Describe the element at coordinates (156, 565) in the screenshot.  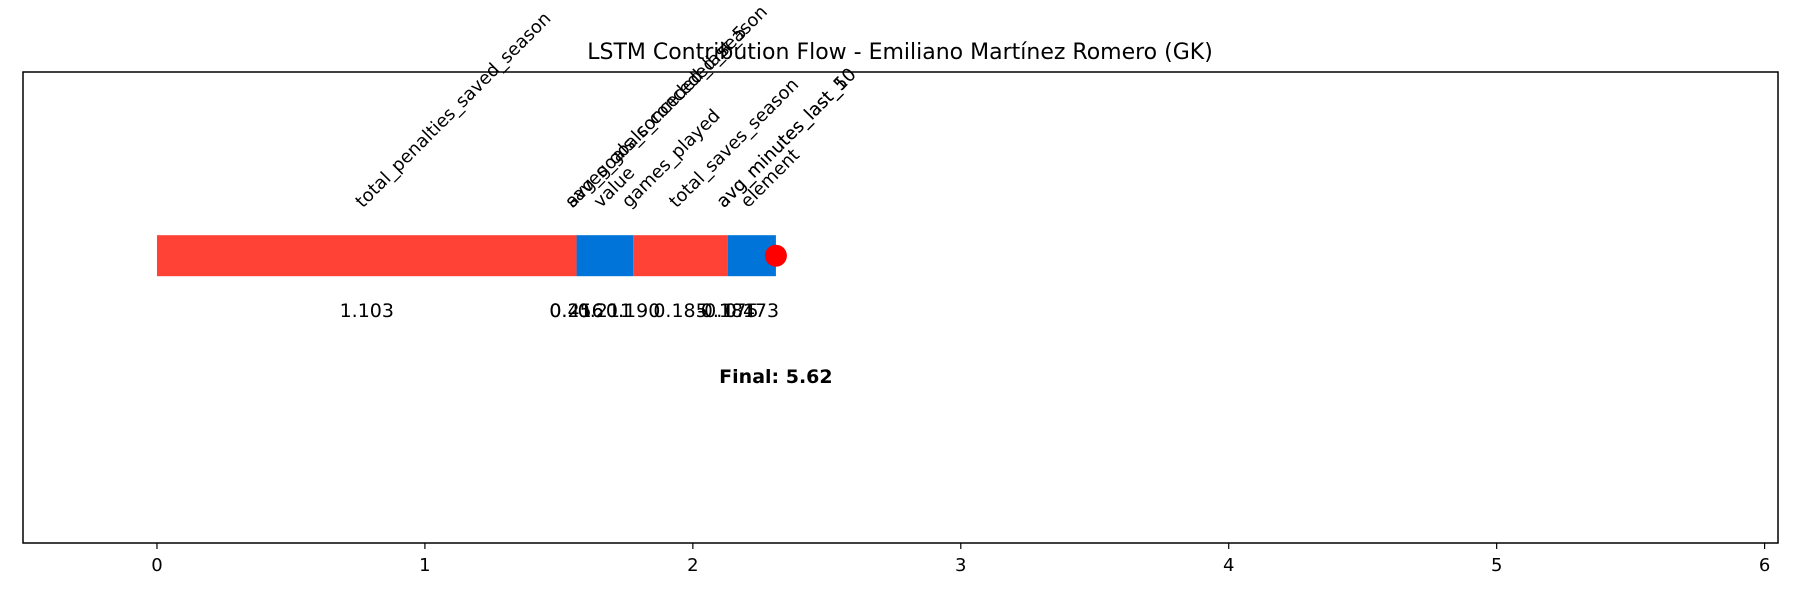
I see `x-tick-label: 0` at that location.